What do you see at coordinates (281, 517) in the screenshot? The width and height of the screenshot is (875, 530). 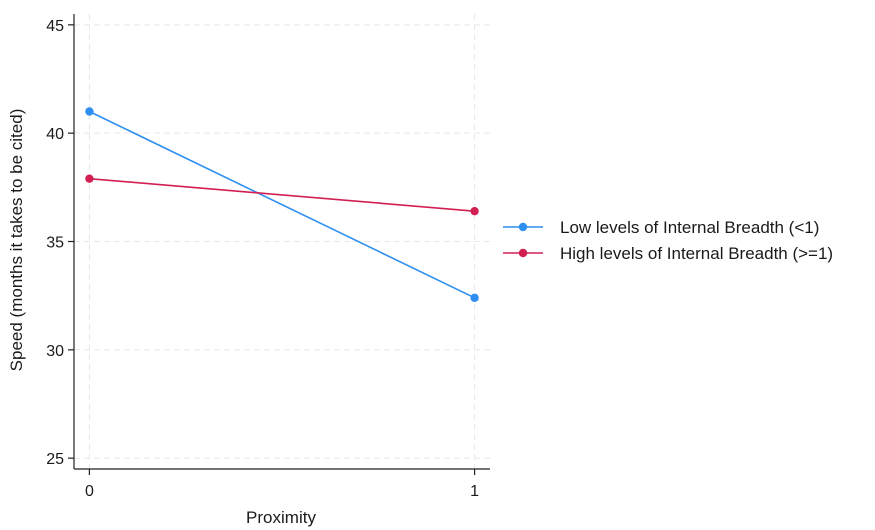 I see `x-axis-title: Proximity` at bounding box center [281, 517].